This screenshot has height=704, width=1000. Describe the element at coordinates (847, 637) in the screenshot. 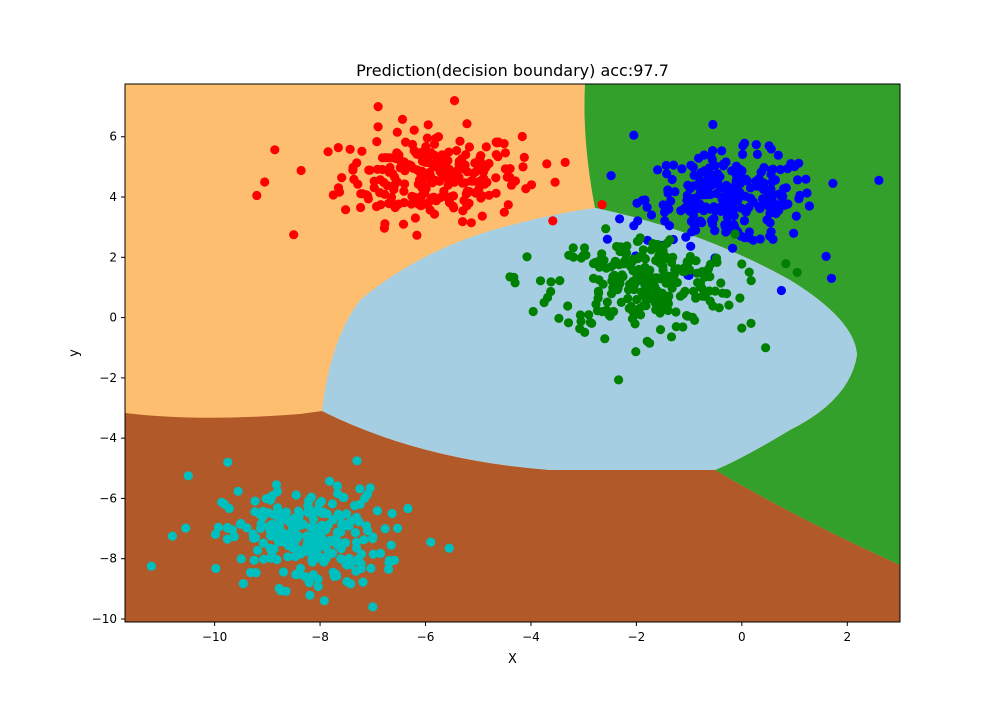

I see `x-tick-label: 2` at that location.